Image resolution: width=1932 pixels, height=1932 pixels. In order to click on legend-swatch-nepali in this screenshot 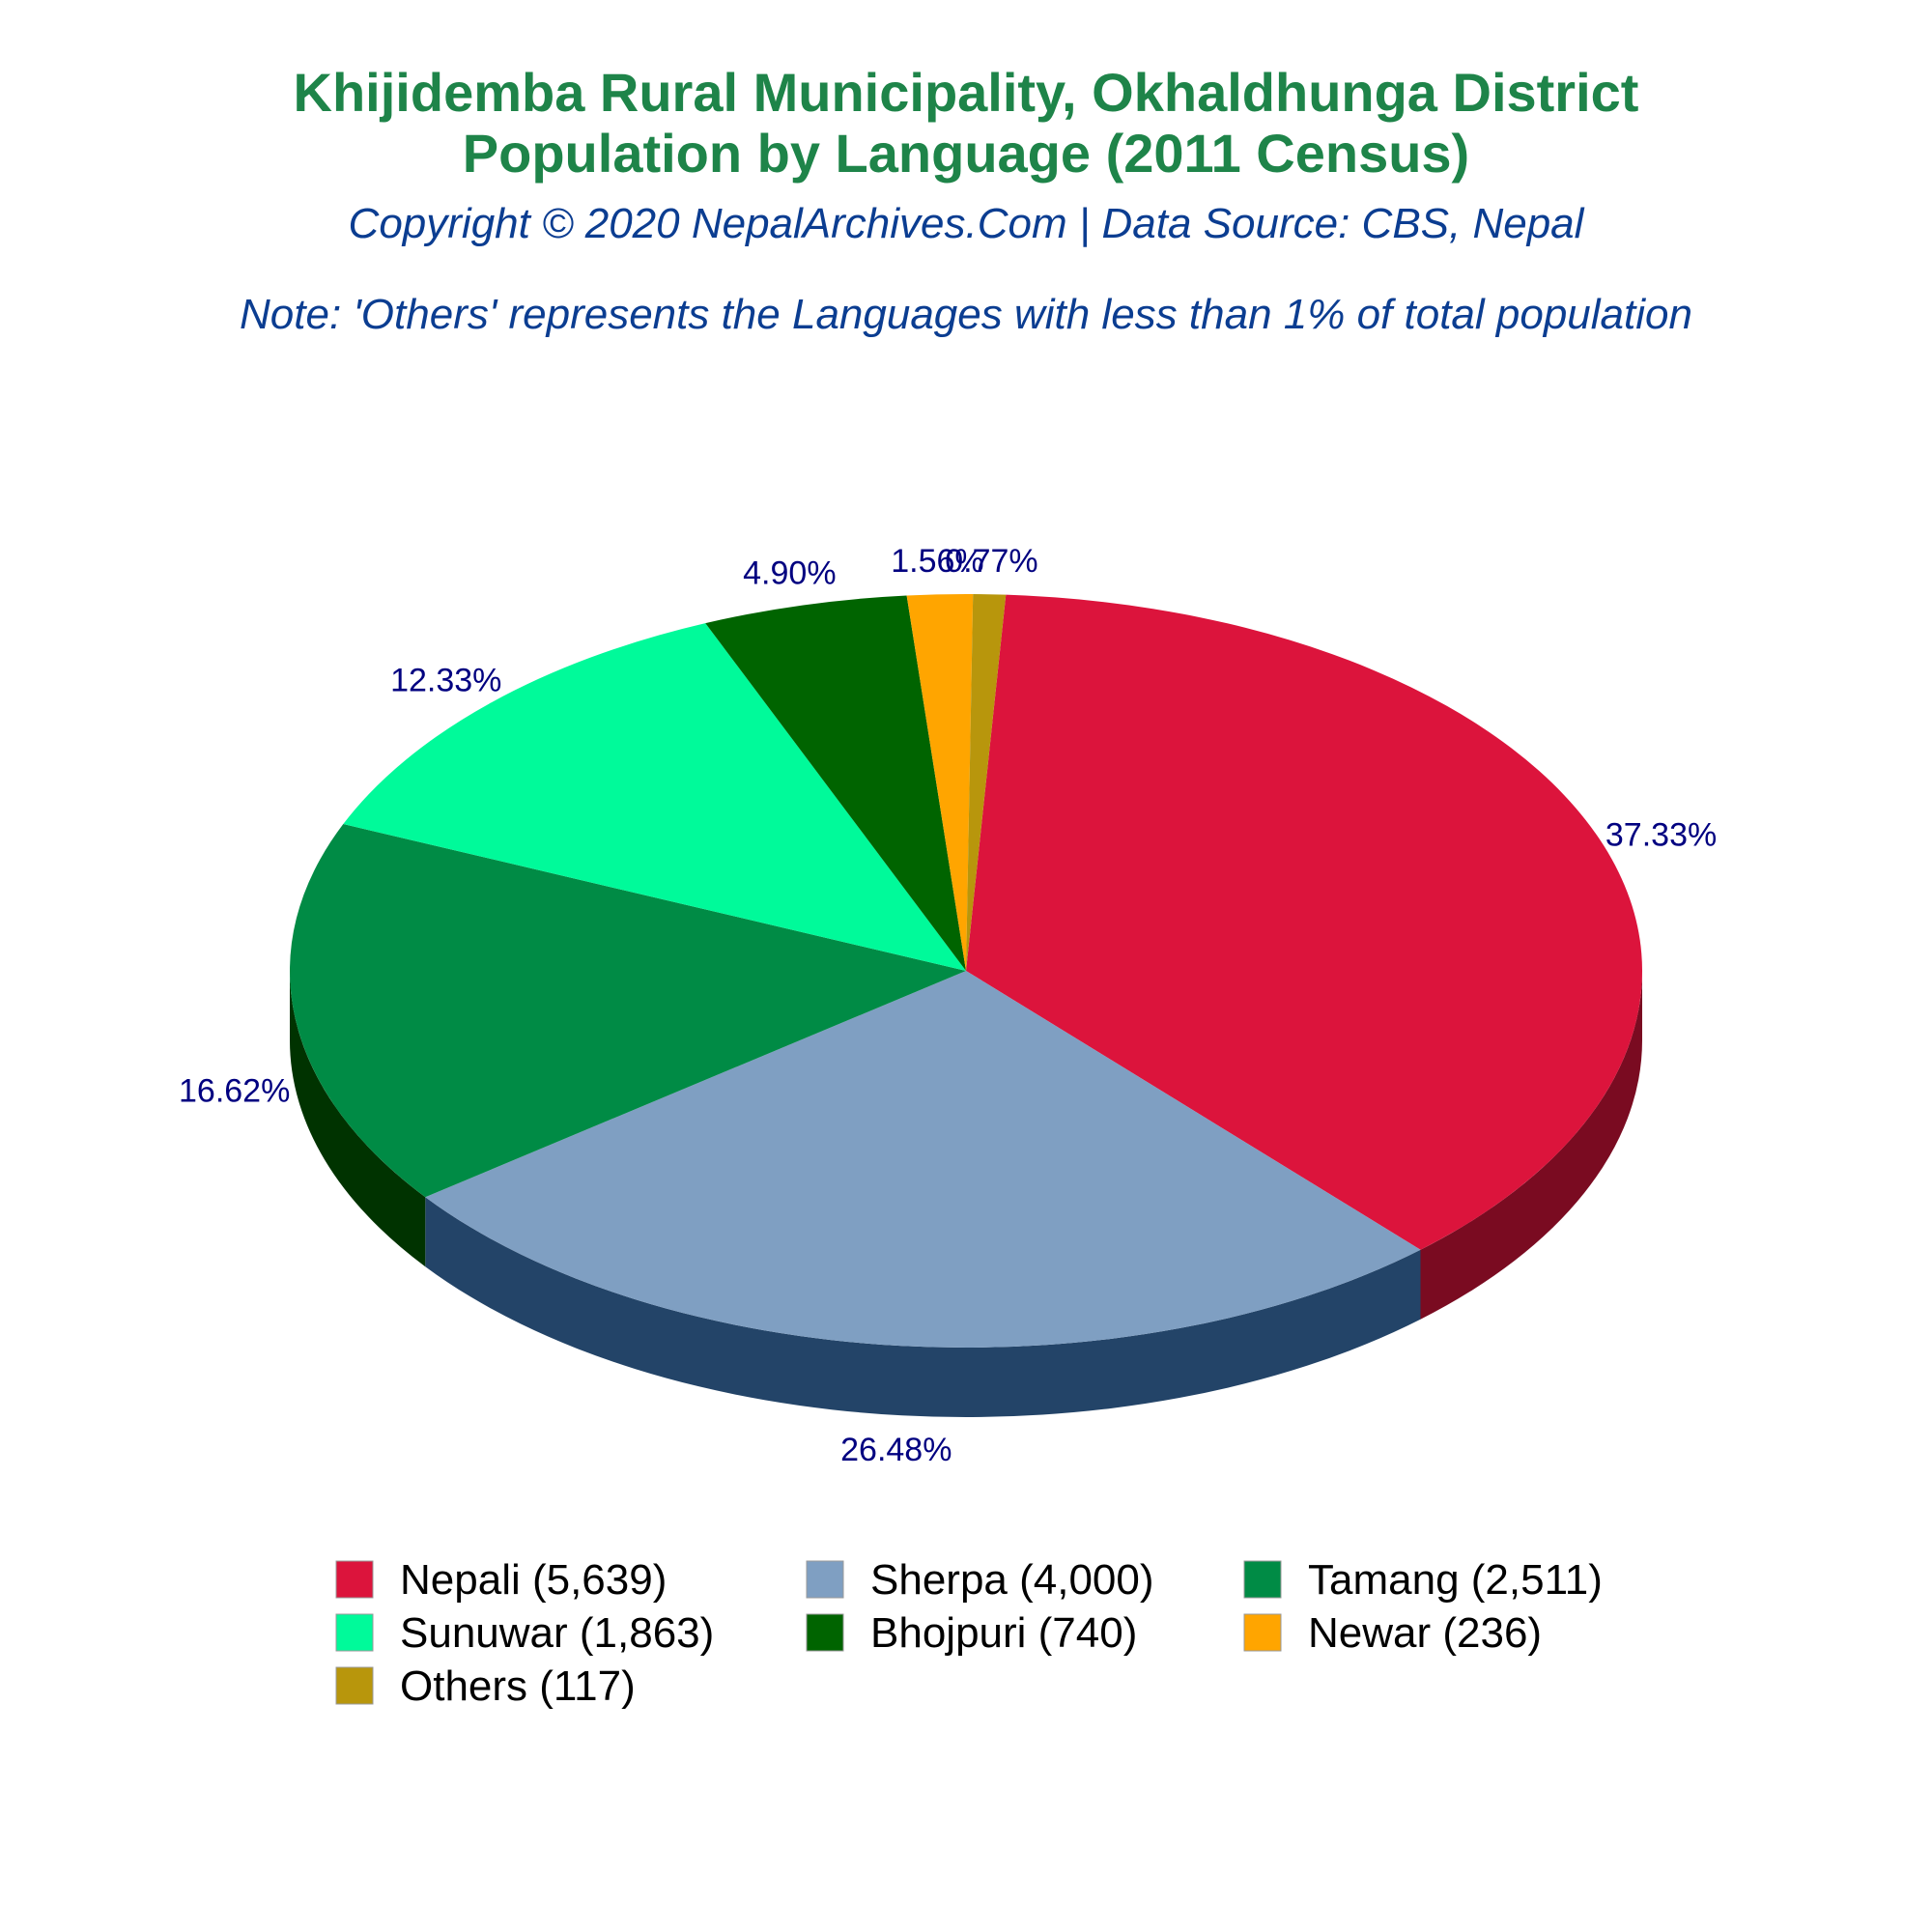, I will do `click(354, 1579)`.